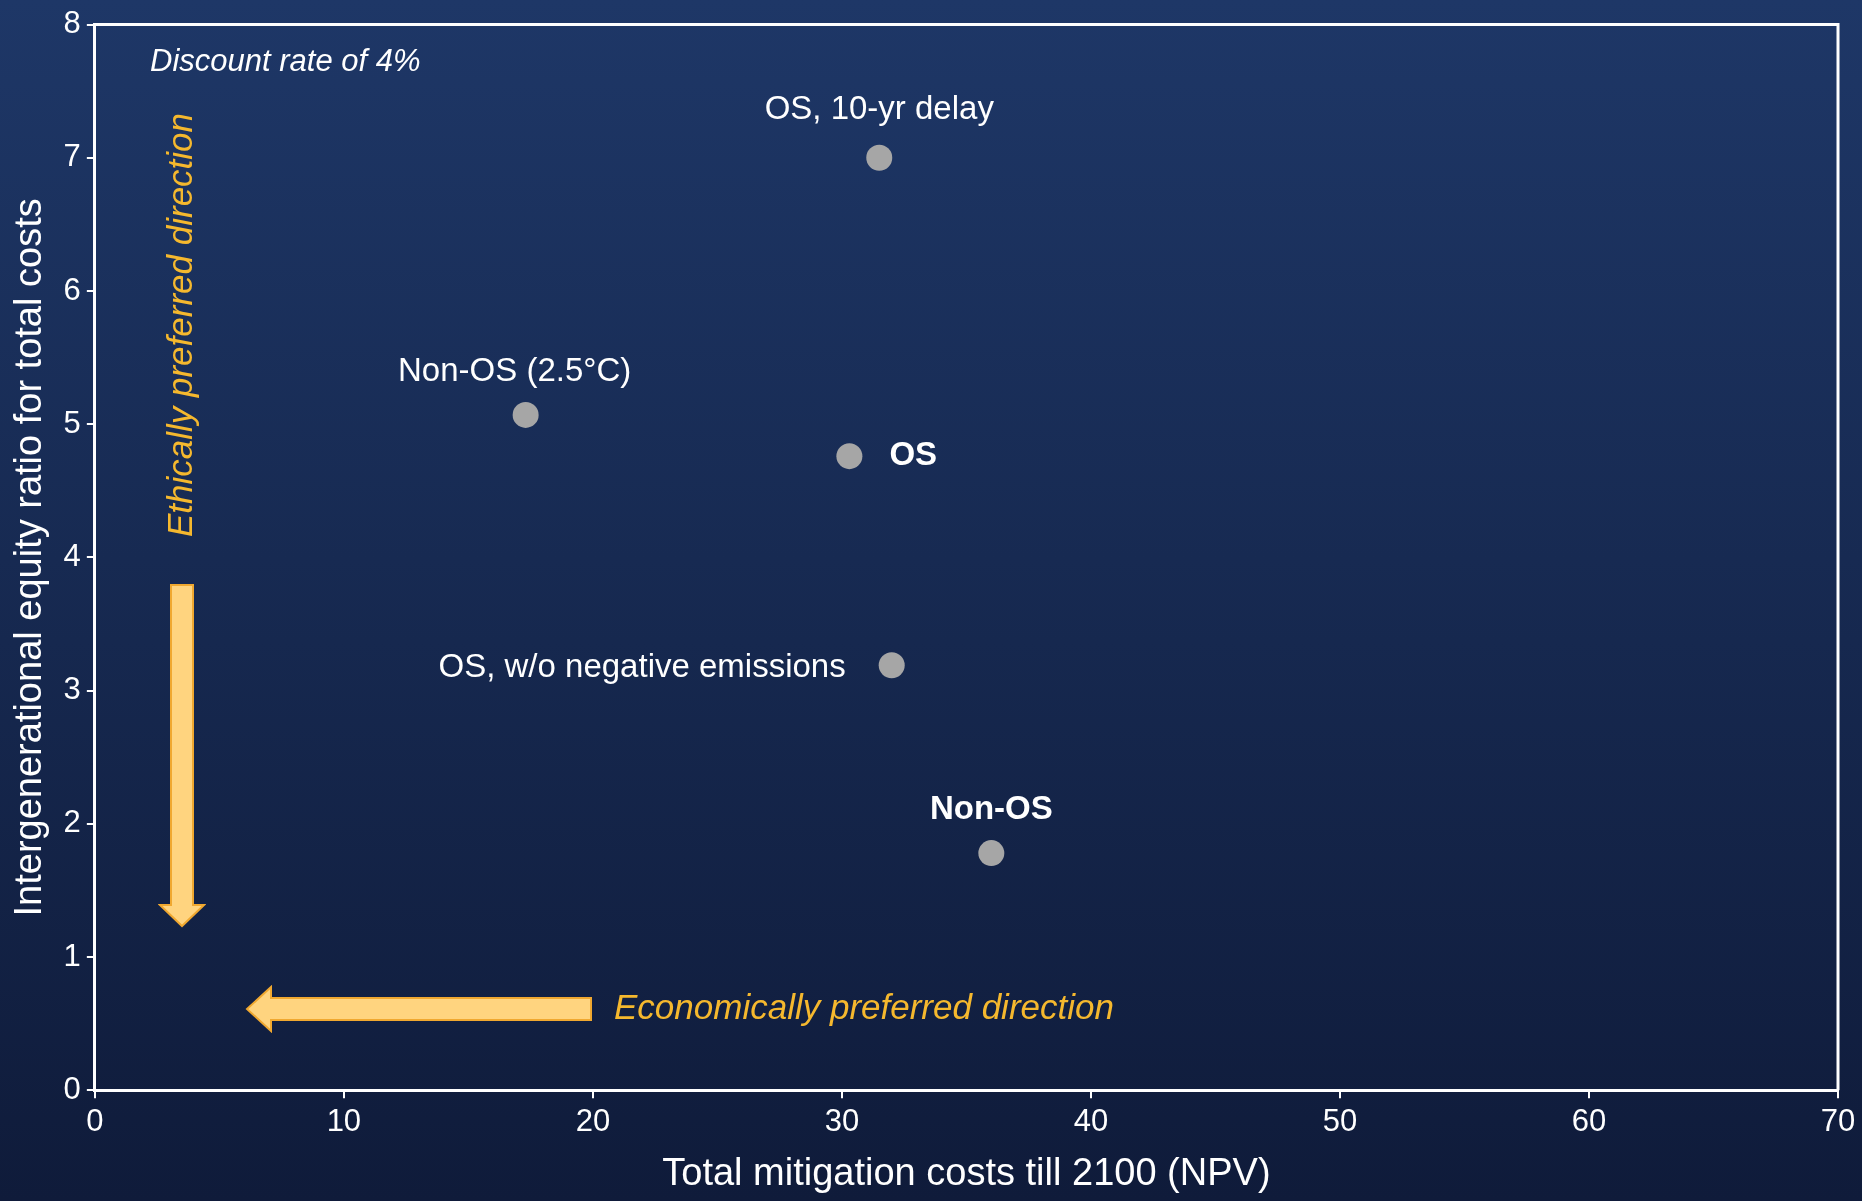 The image size is (1862, 1201). I want to click on y-tick-label: 8, so click(72, 23).